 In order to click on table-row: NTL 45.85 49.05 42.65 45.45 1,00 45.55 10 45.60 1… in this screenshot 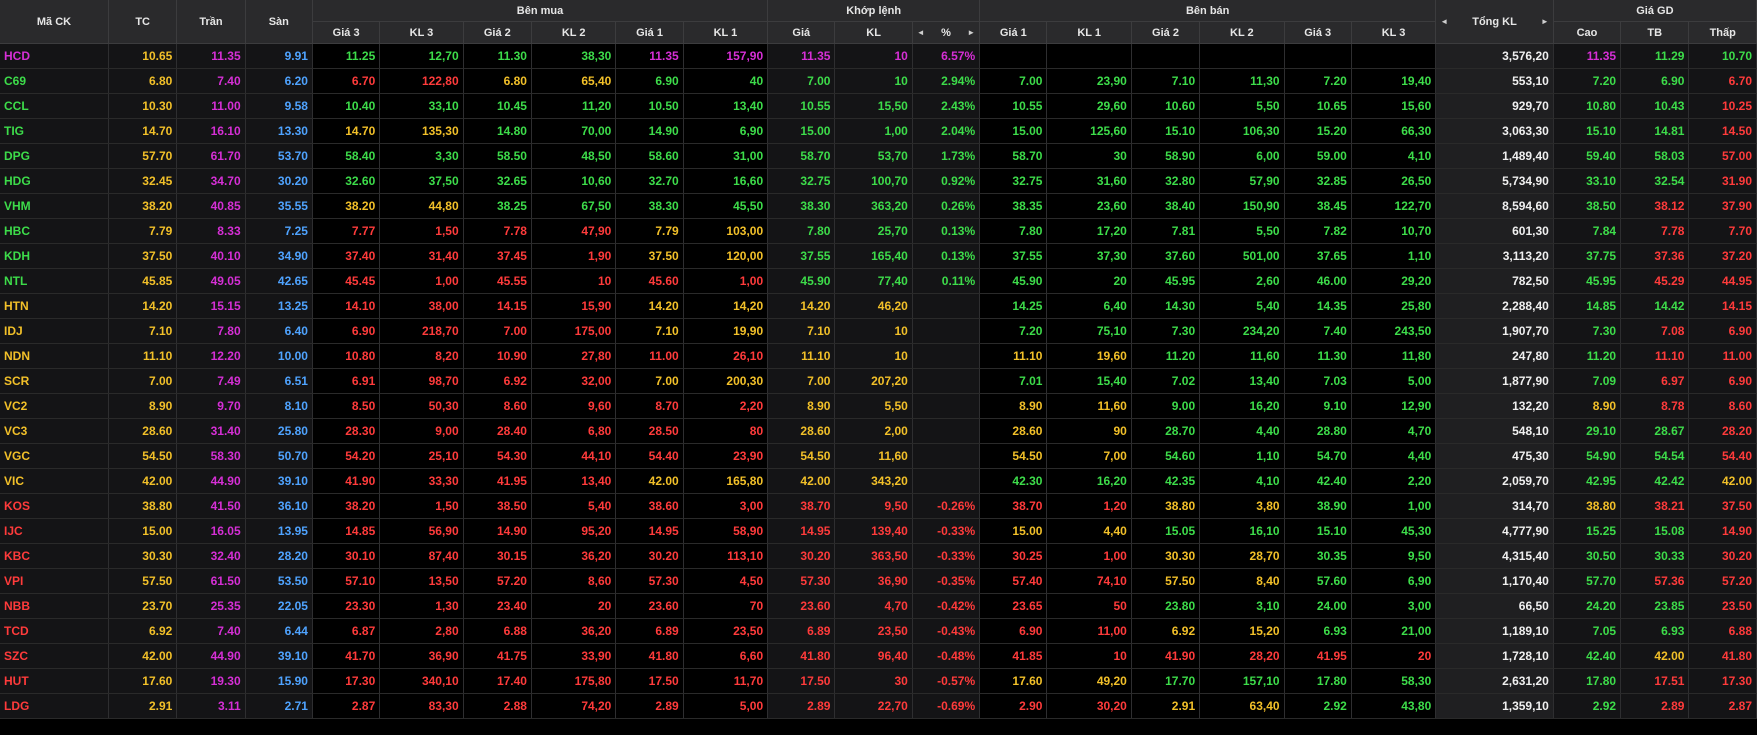, I will do `click(878, 281)`.